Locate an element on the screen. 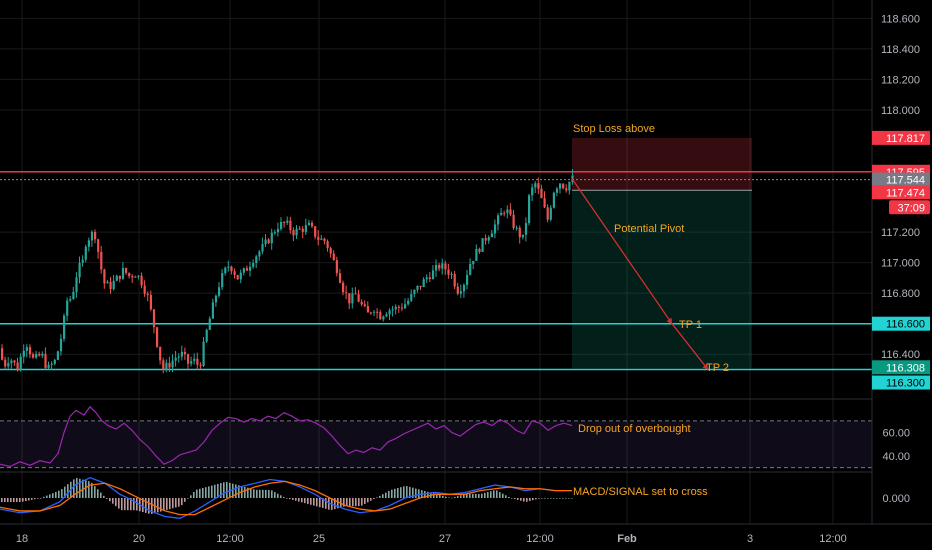 This screenshot has width=932, height=550. price-axis is located at coordinates (901, 262).